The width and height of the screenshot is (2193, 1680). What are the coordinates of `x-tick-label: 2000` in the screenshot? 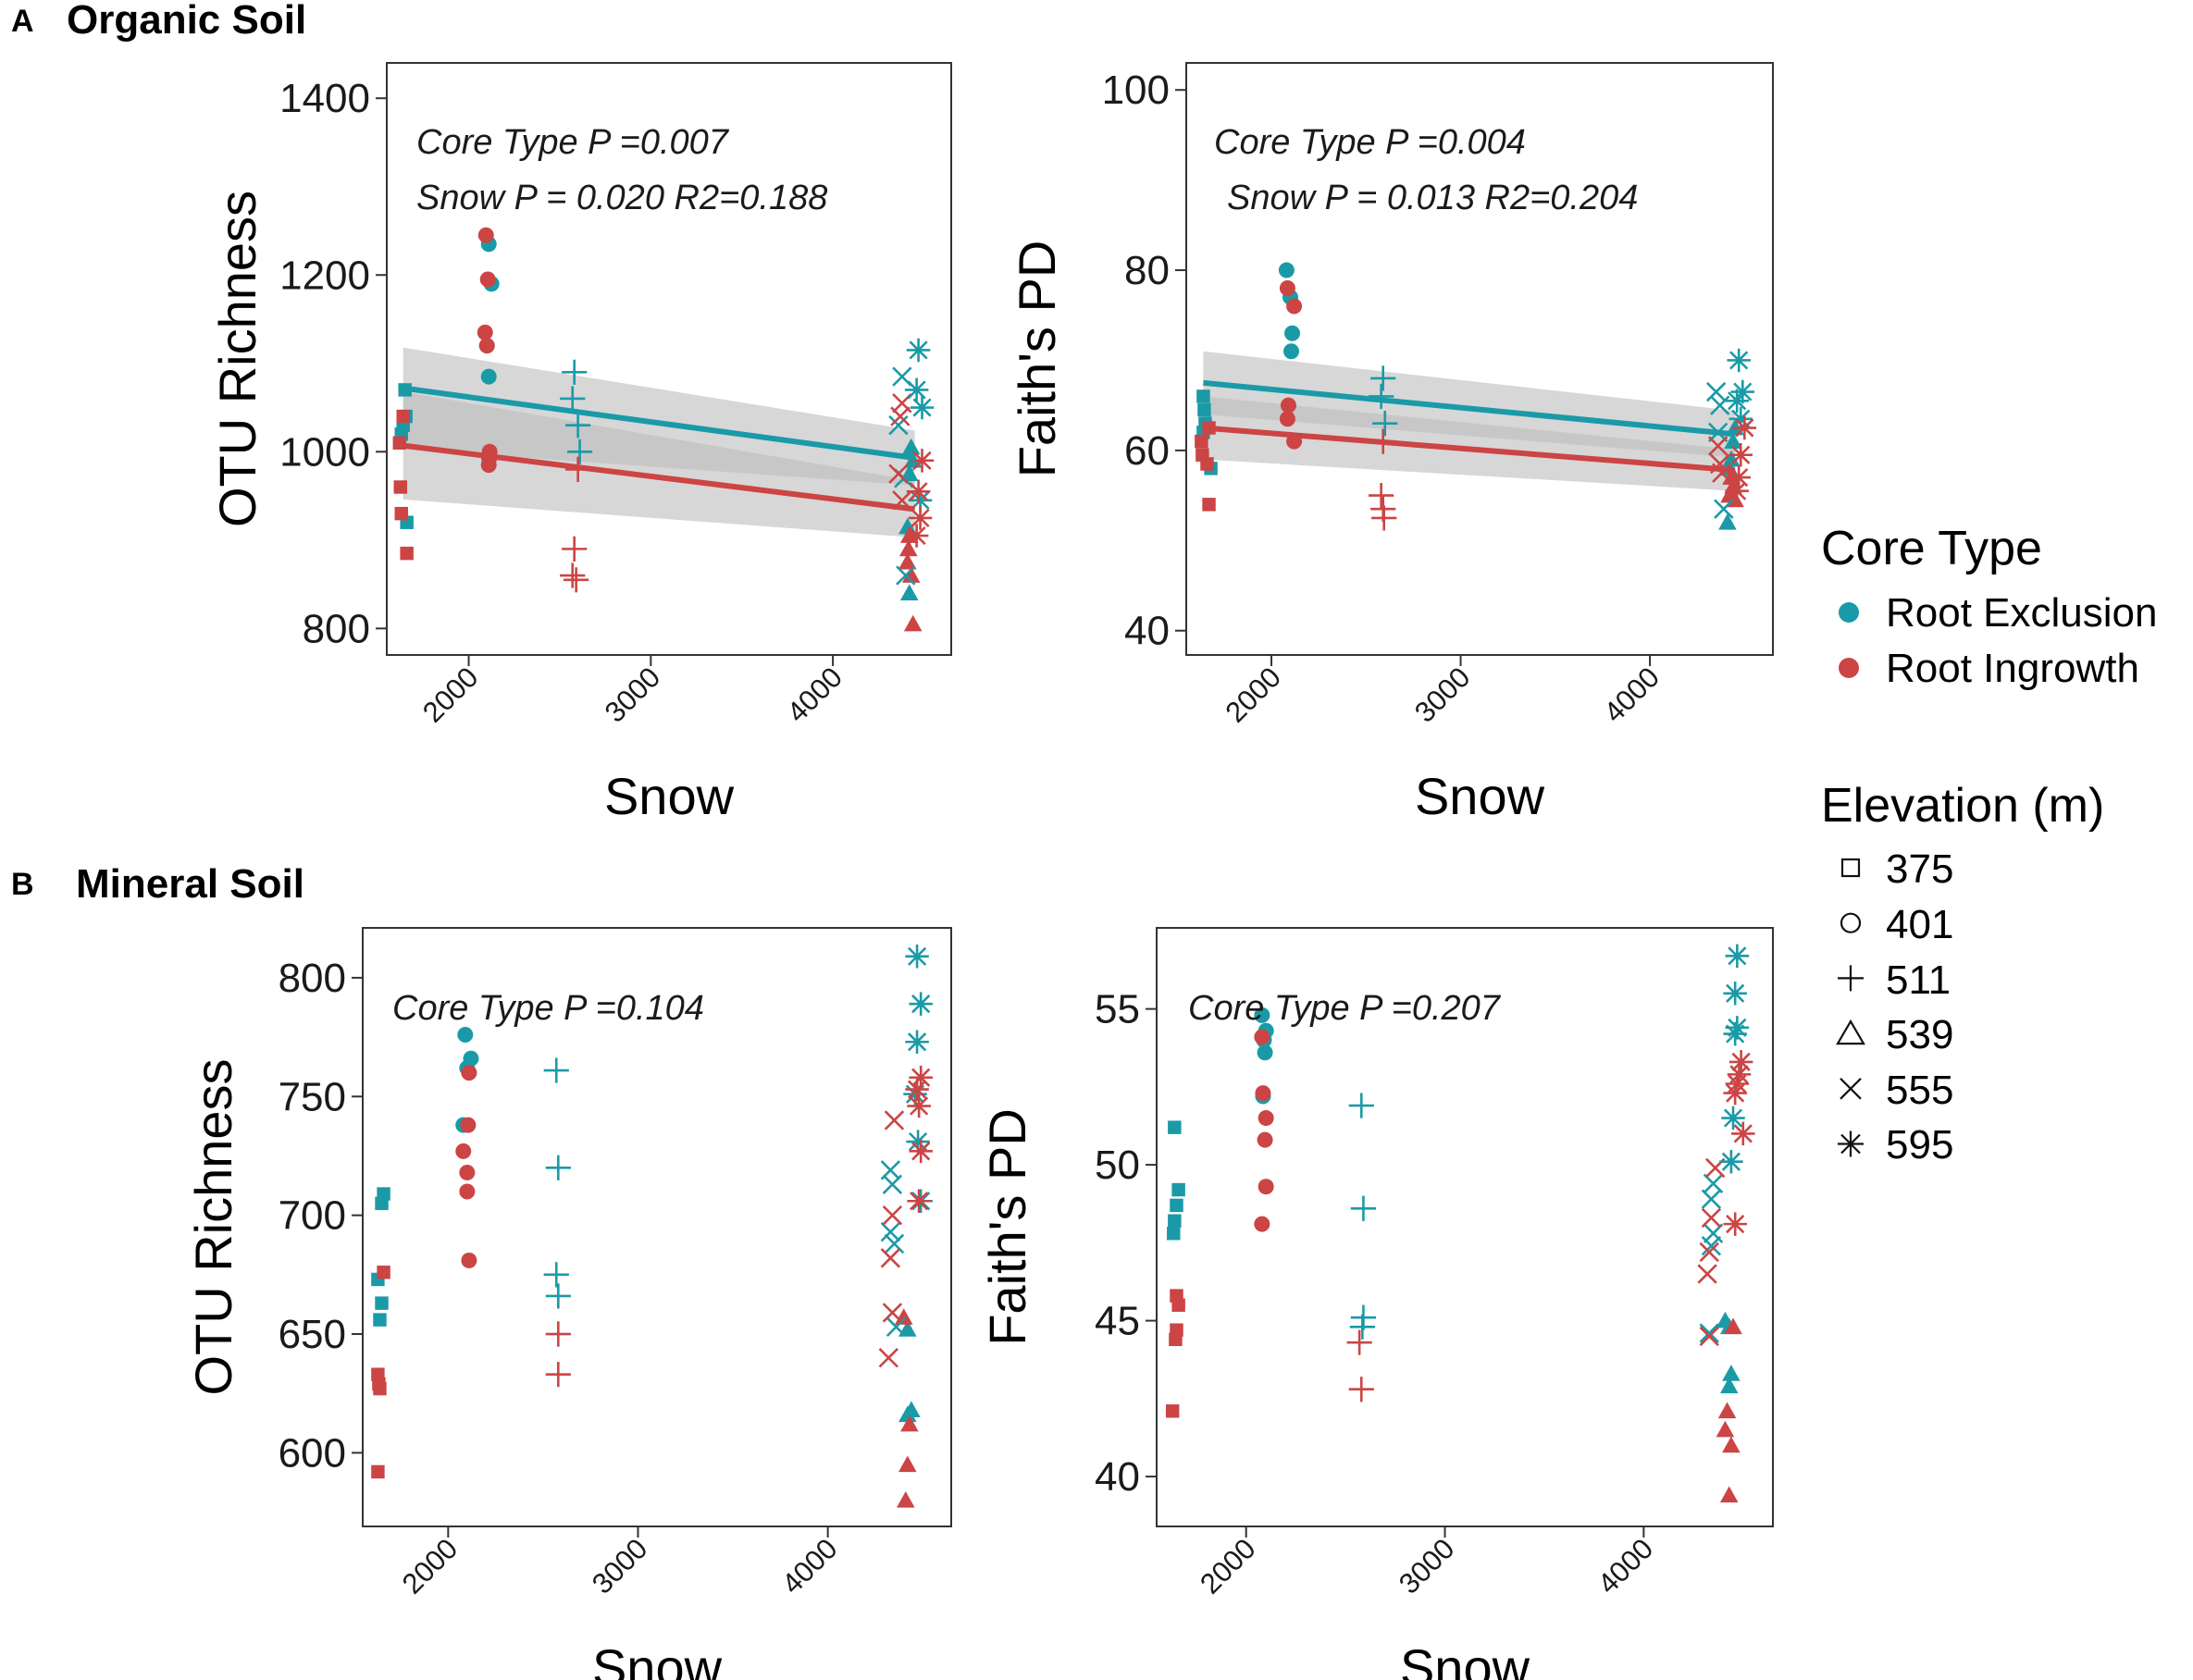 It's located at (1228, 1566).